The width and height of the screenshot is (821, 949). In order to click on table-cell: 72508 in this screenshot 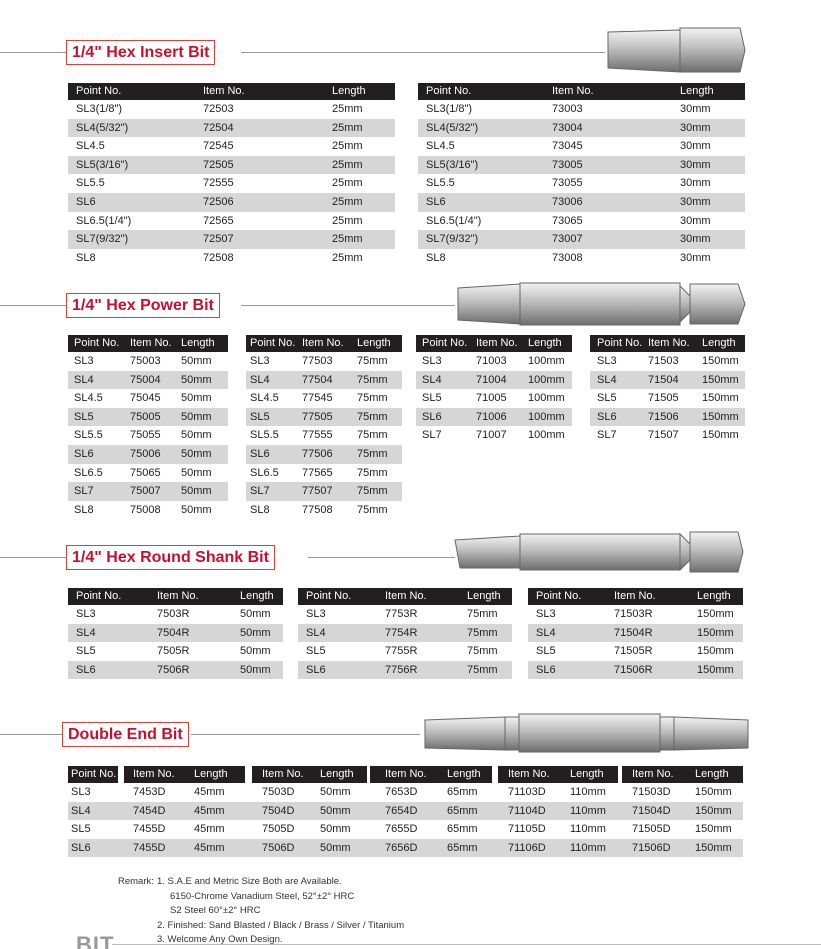, I will do `click(218, 257)`.